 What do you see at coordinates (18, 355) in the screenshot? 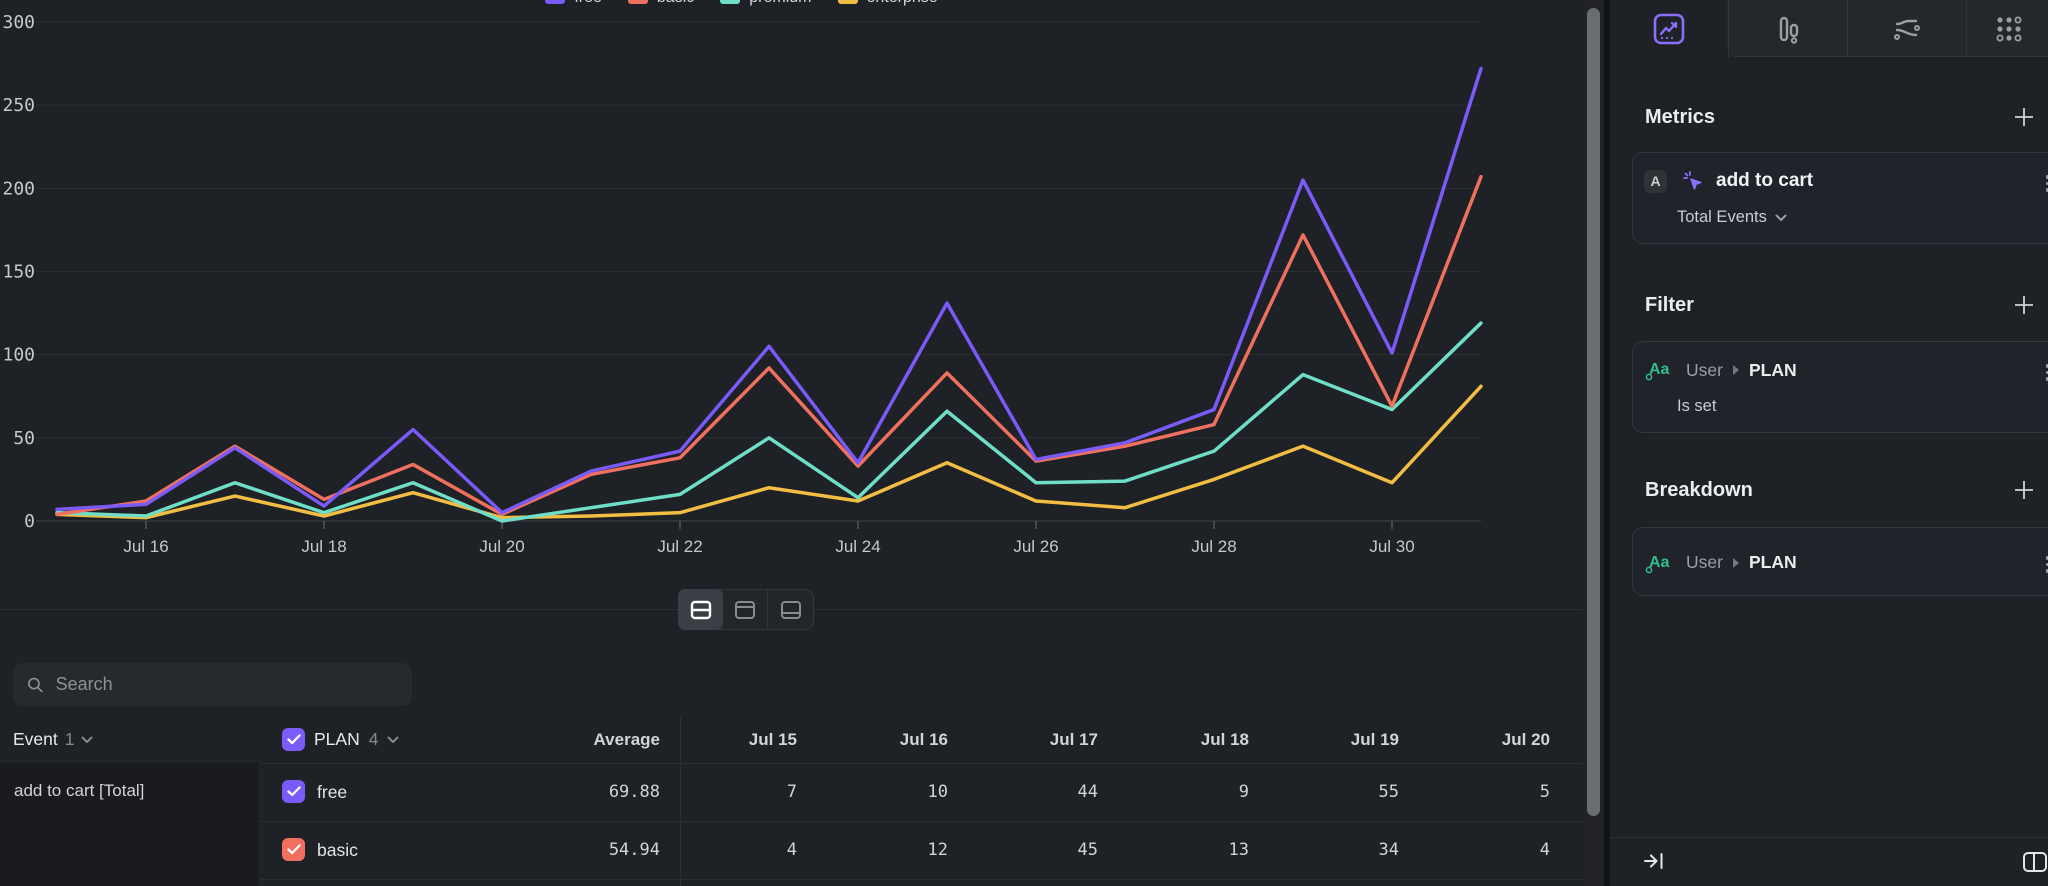
I see `y-axis-label: 100` at bounding box center [18, 355].